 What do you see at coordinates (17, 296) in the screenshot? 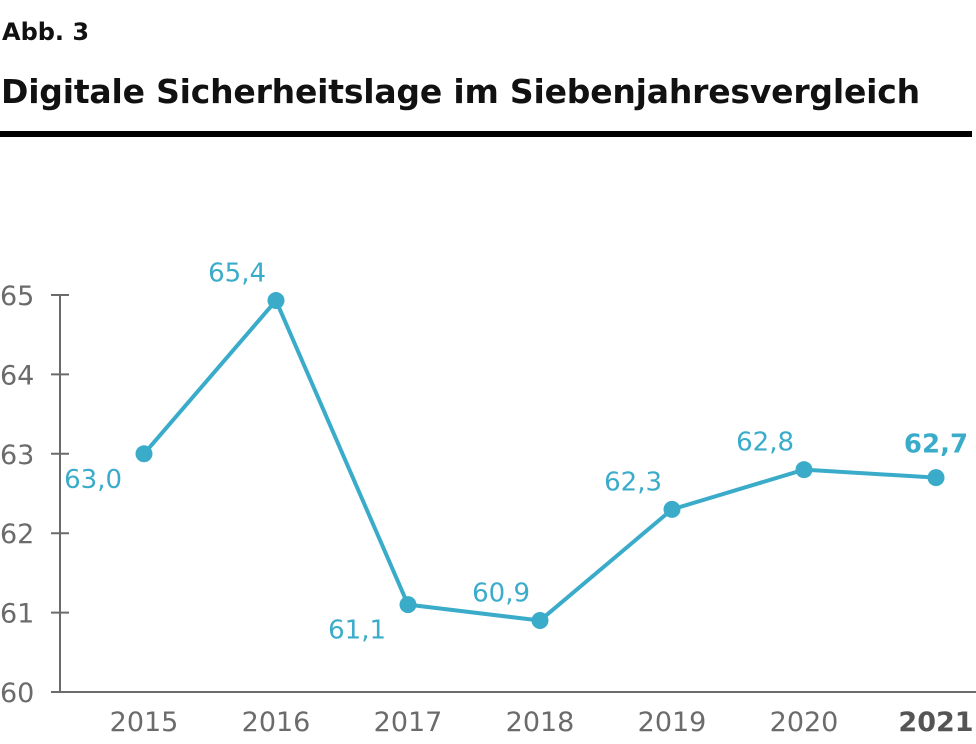
I see `y-tick-label: 65` at bounding box center [17, 296].